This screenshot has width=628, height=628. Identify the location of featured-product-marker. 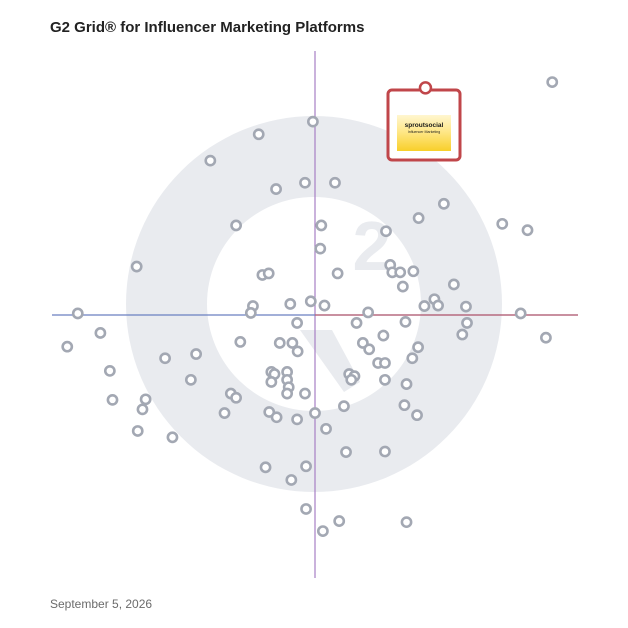
(425, 88).